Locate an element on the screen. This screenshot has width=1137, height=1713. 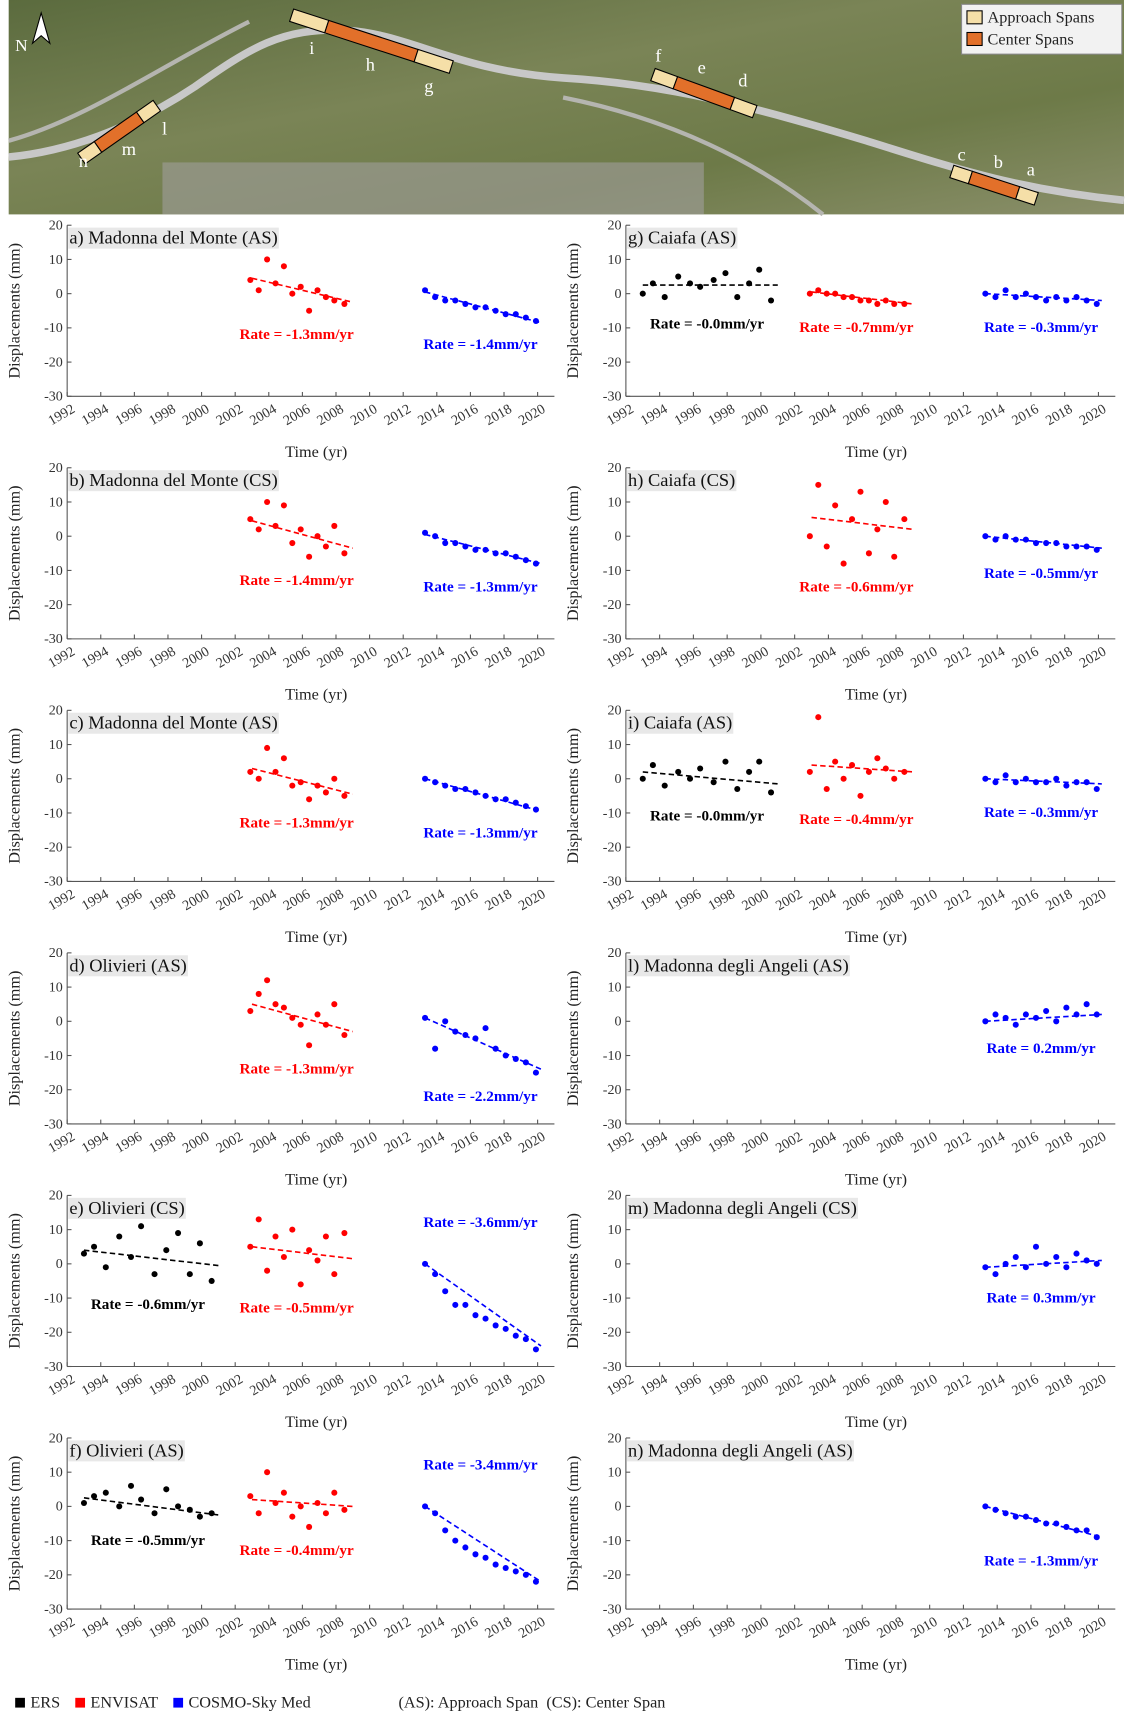
rate-label: Rate = -0.0mm/yr is located at coordinates (707, 816).